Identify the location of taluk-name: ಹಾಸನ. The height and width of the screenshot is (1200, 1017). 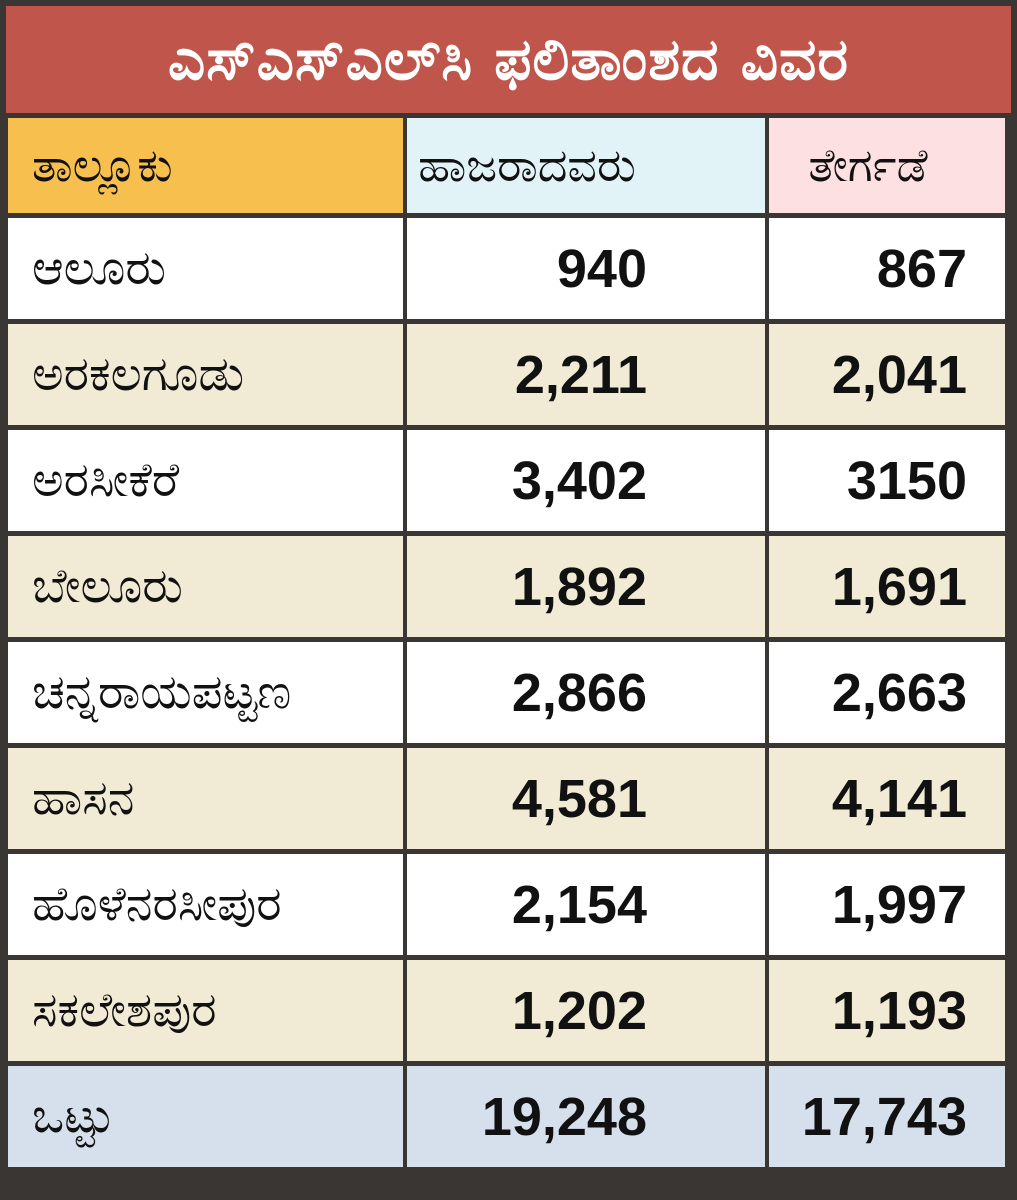
(205, 798).